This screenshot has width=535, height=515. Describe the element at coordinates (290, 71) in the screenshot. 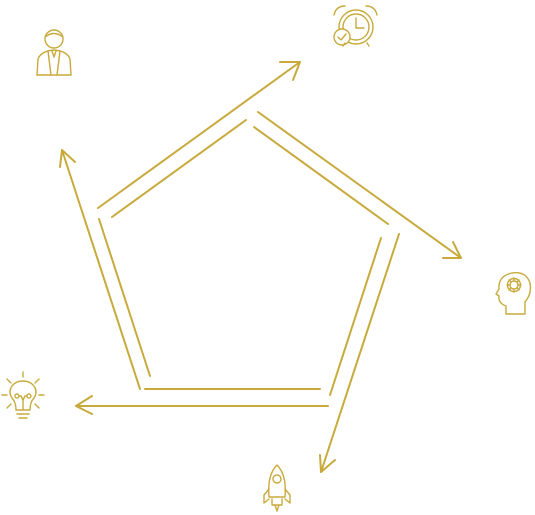

I see `arrow-head-top-right` at that location.